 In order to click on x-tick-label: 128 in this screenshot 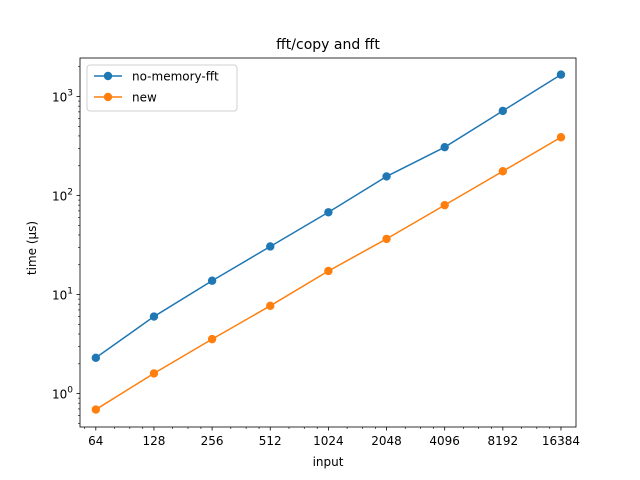, I will do `click(154, 441)`.